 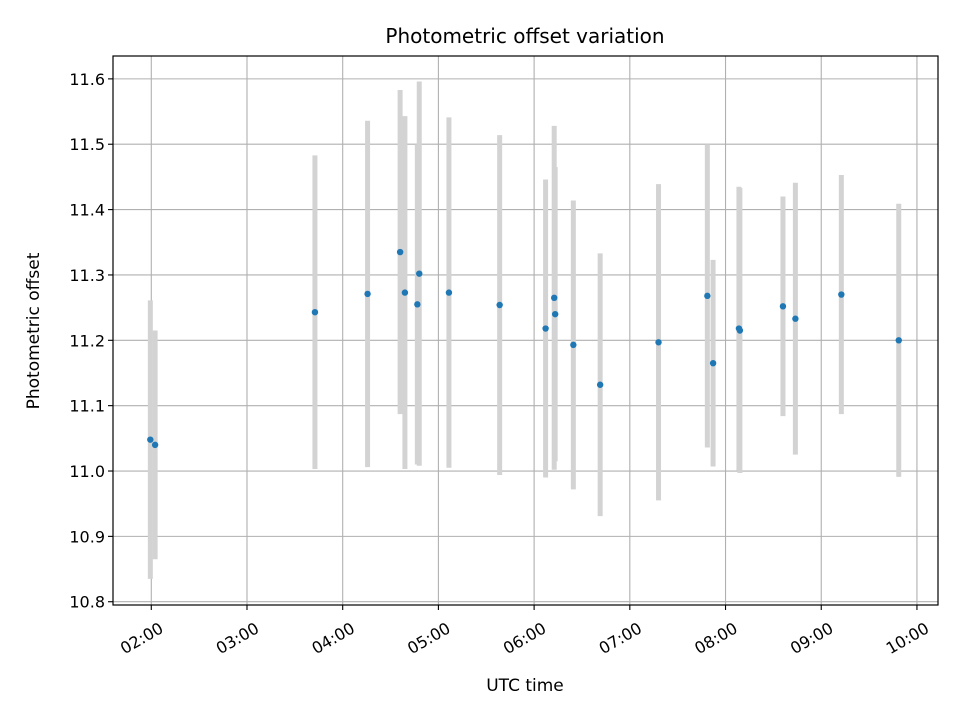 I want to click on y-tick-label: 11.1, so click(x=87, y=406).